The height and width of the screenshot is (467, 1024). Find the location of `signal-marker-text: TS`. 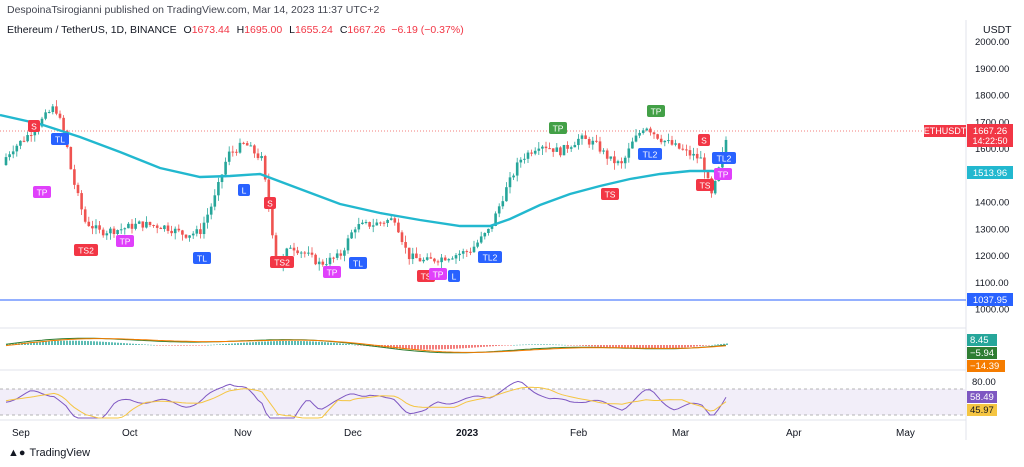

signal-marker-text: TS is located at coordinates (705, 186).